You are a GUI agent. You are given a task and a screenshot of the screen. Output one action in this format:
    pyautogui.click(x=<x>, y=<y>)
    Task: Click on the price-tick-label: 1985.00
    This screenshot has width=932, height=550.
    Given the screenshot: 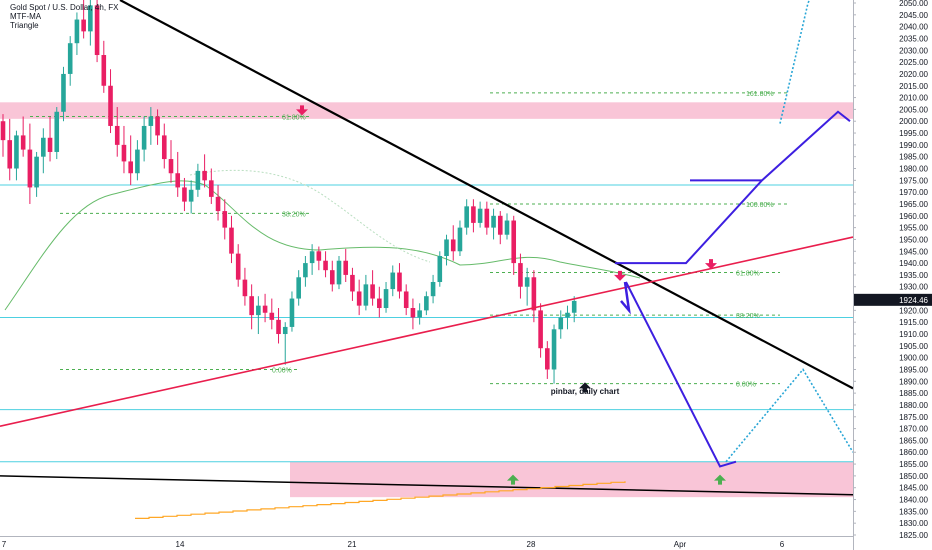 What is the action you would take?
    pyautogui.click(x=913, y=157)
    